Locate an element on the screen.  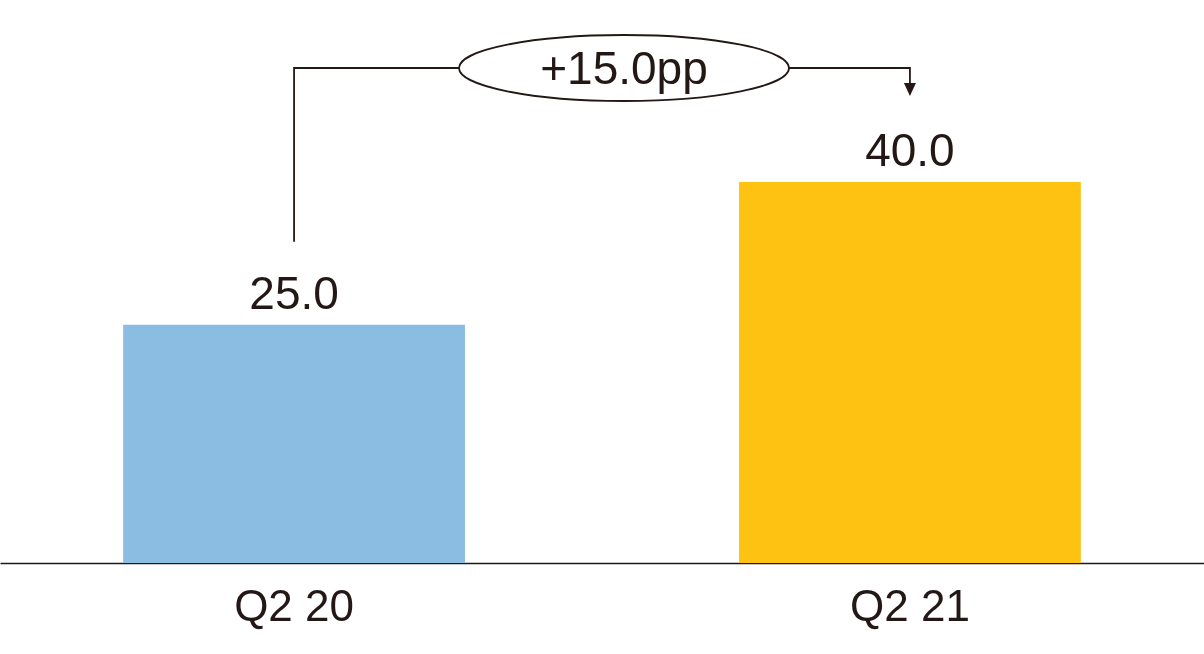
x-tick-label: Q2 21 is located at coordinates (909, 605).